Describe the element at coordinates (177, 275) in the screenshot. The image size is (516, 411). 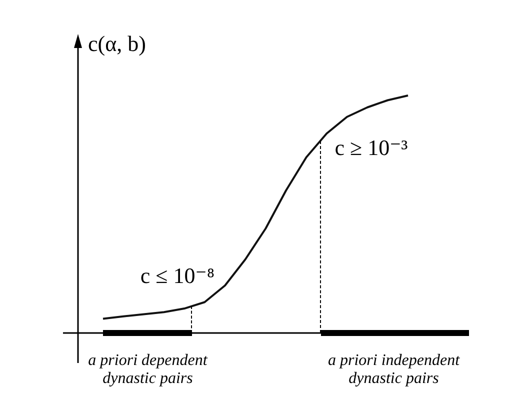
I see `annotation: c ≤ 10⁻⁸` at that location.